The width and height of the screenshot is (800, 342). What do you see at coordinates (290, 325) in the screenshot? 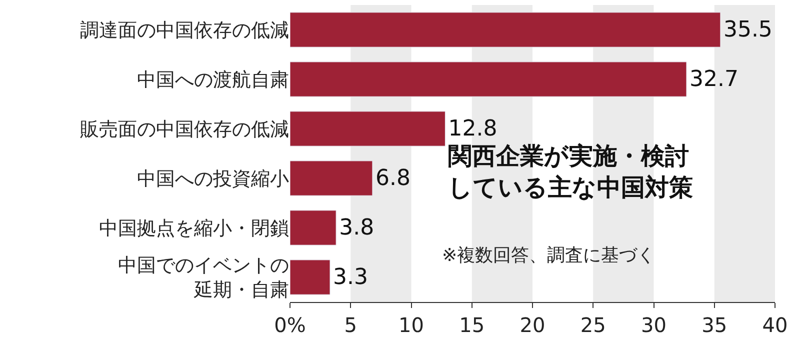
I see `x-tick-label: 0%` at bounding box center [290, 325].